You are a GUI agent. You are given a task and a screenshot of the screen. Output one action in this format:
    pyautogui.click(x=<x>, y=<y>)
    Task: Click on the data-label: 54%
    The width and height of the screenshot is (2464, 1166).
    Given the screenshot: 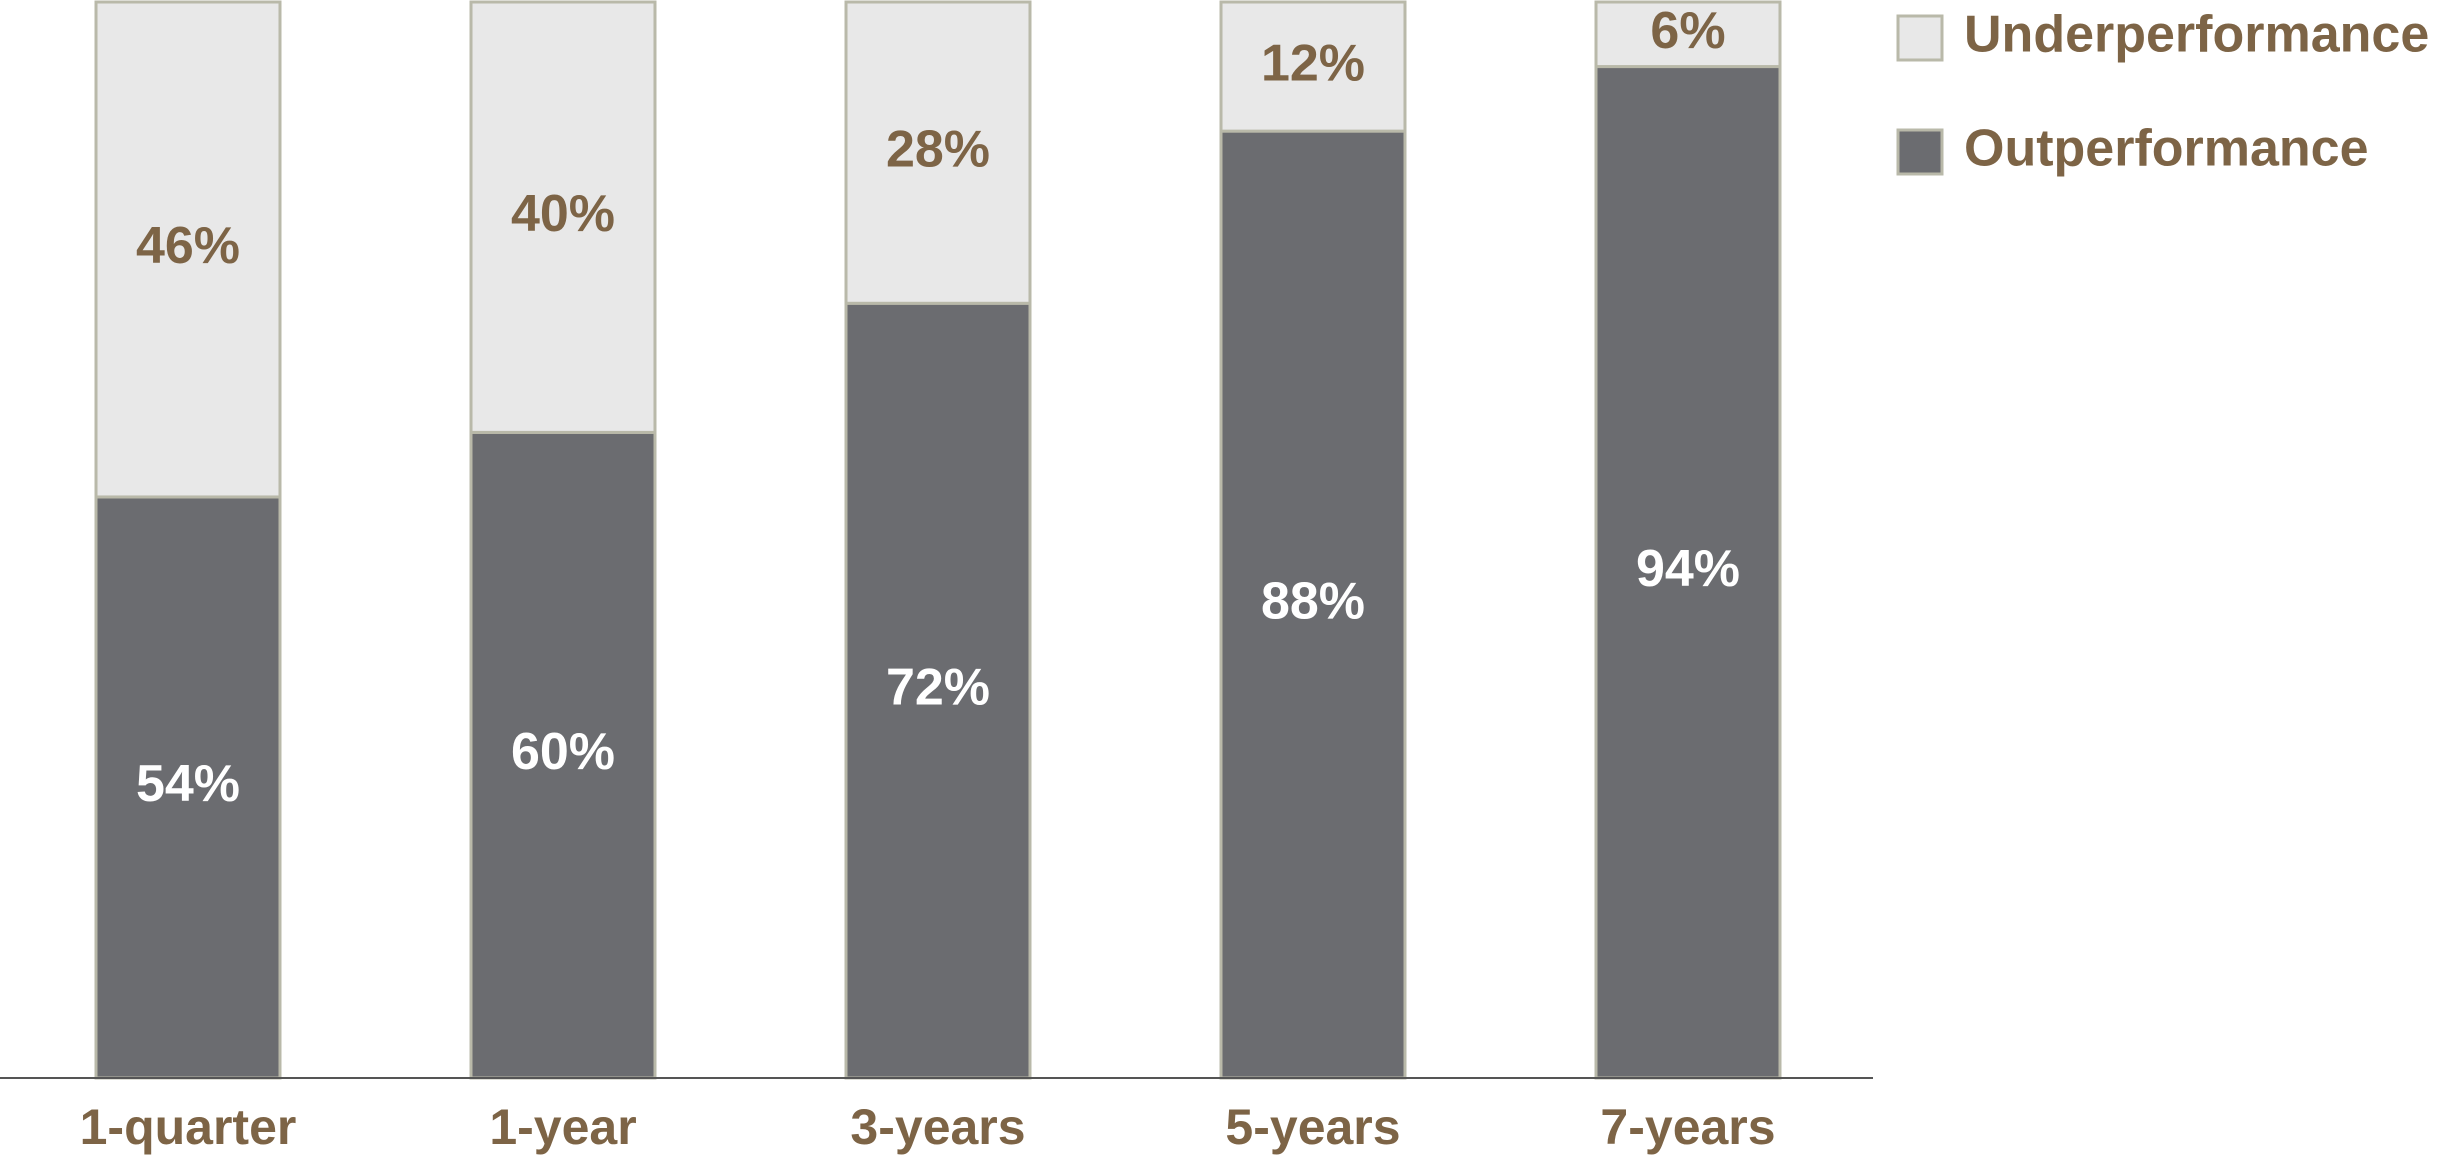 What is the action you would take?
    pyautogui.click(x=188, y=784)
    